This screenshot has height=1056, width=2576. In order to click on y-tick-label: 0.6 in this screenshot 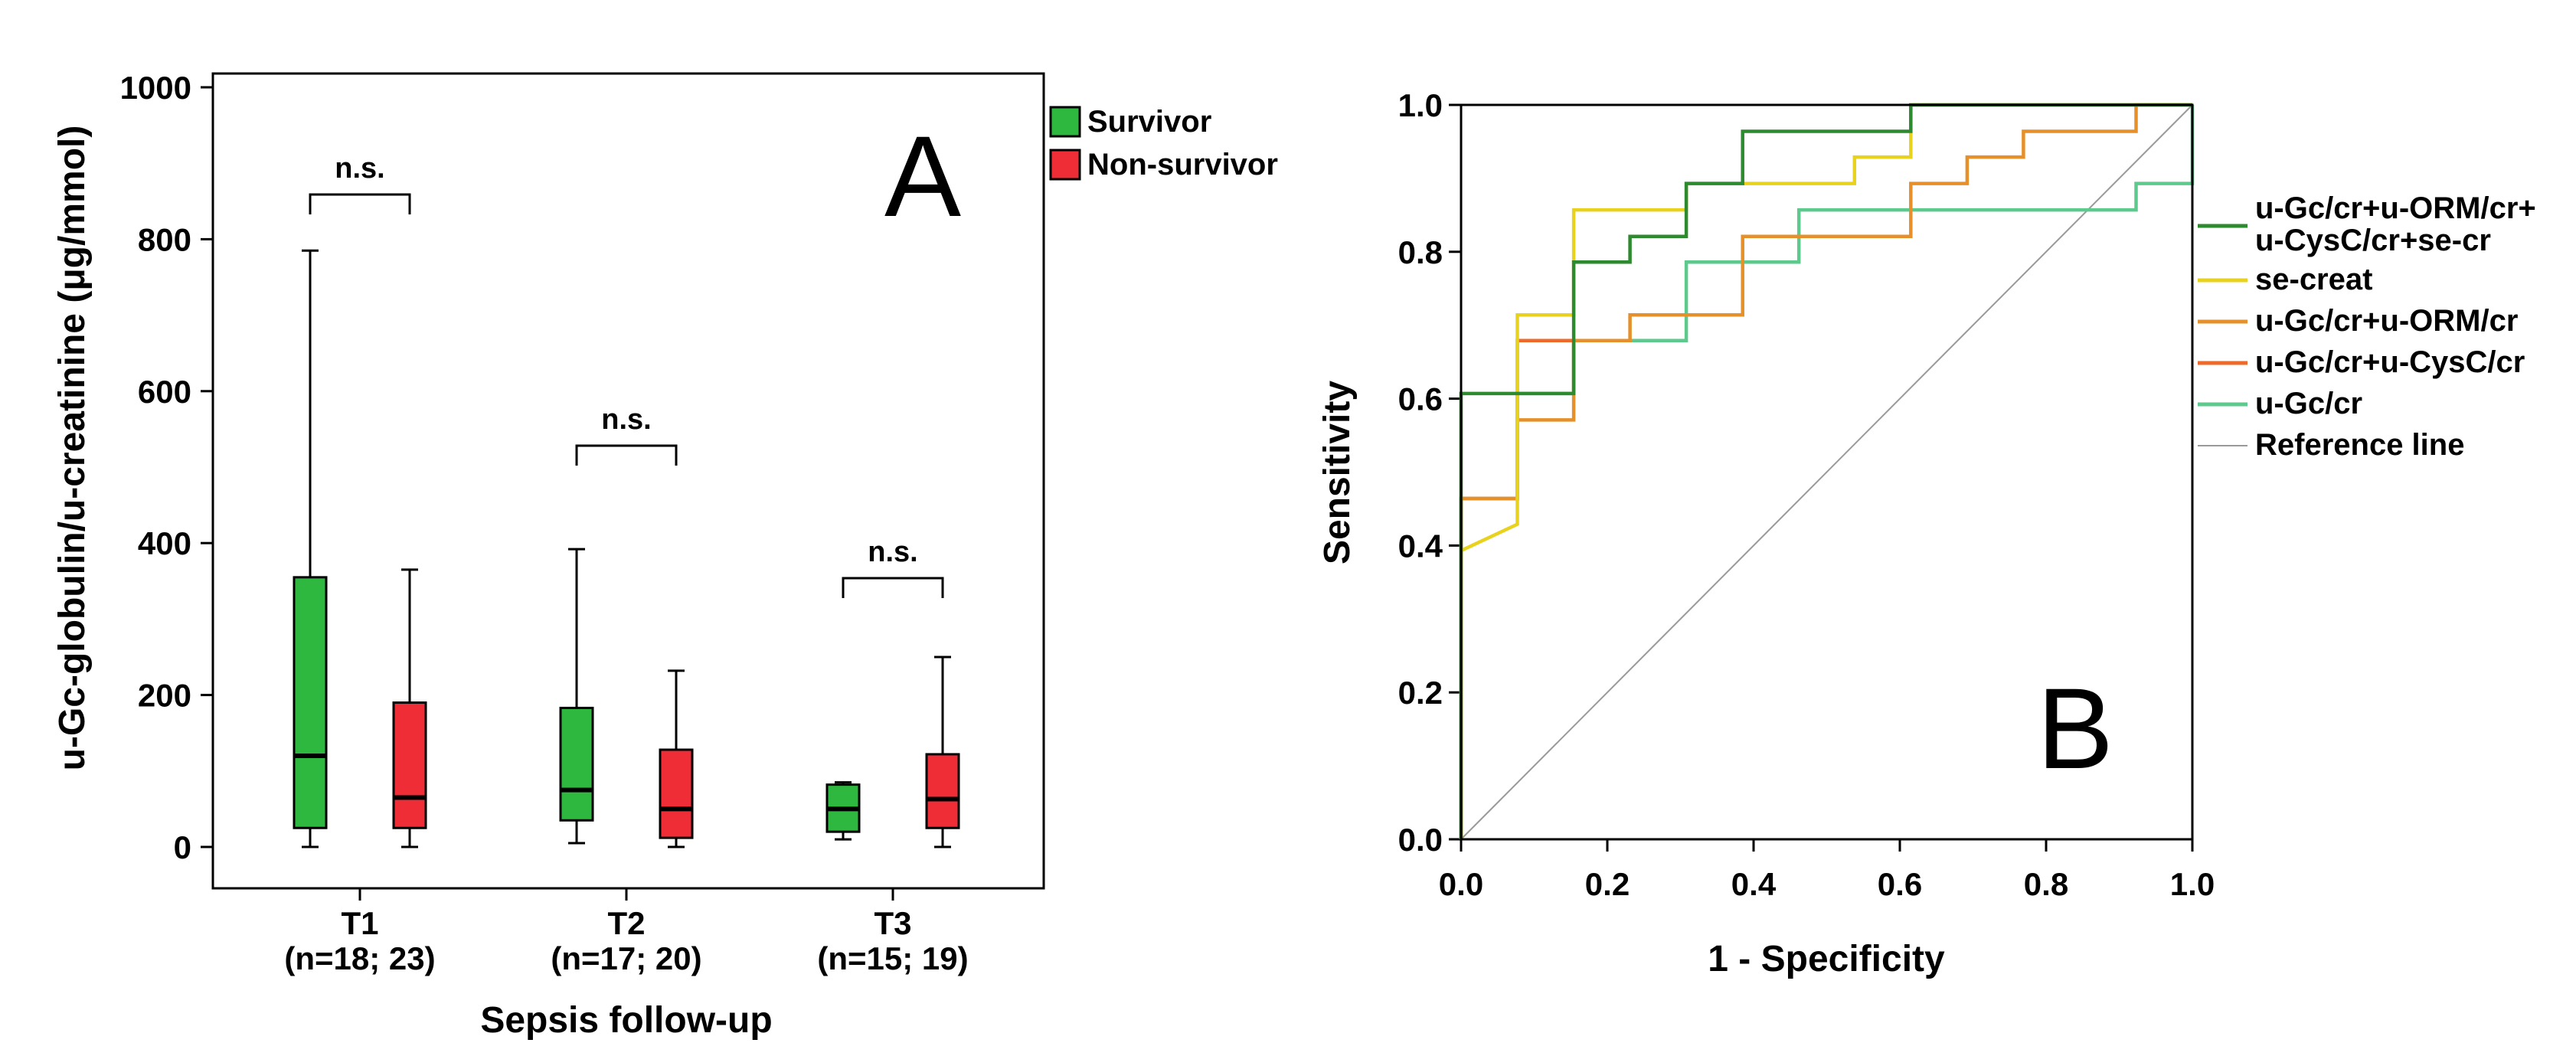, I will do `click(1420, 399)`.